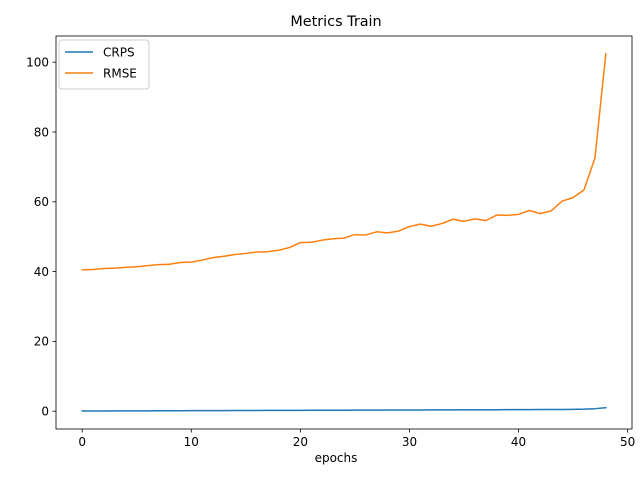 The image size is (640, 480). What do you see at coordinates (45, 411) in the screenshot?
I see `y-tick-label: 0` at bounding box center [45, 411].